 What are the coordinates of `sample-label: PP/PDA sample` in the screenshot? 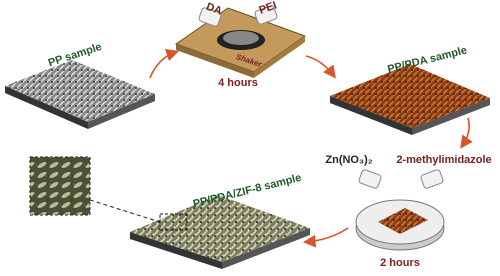 It's located at (427, 59).